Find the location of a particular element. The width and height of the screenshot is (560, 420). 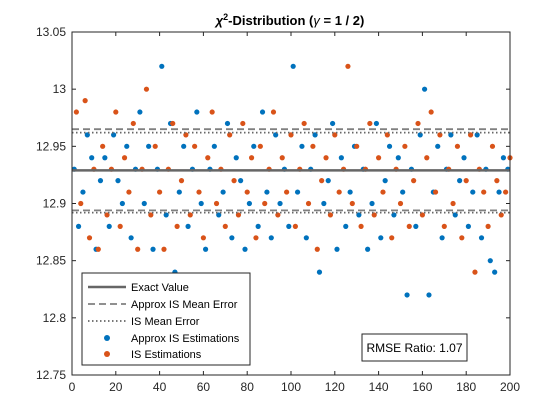

y-tick-label: 12.85 is located at coordinates (51, 261).